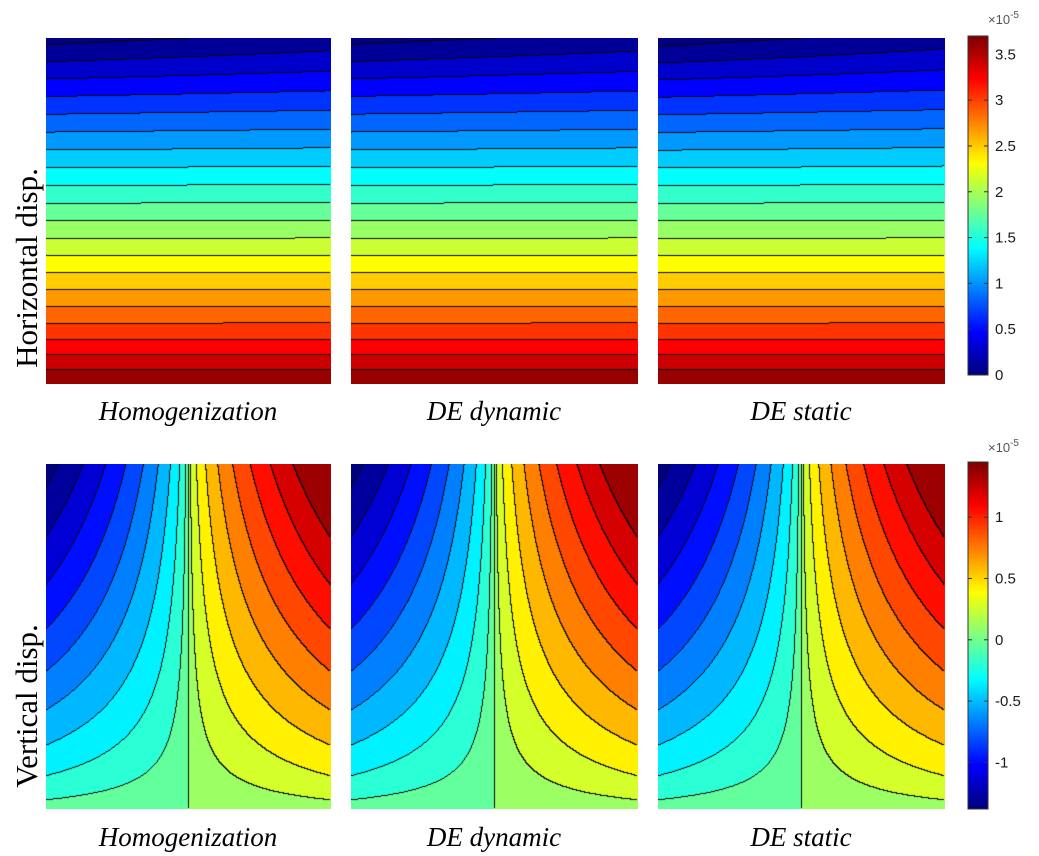  What do you see at coordinates (1005, 329) in the screenshot?
I see `colorbar-horizontal-tick-label: 0.5` at bounding box center [1005, 329].